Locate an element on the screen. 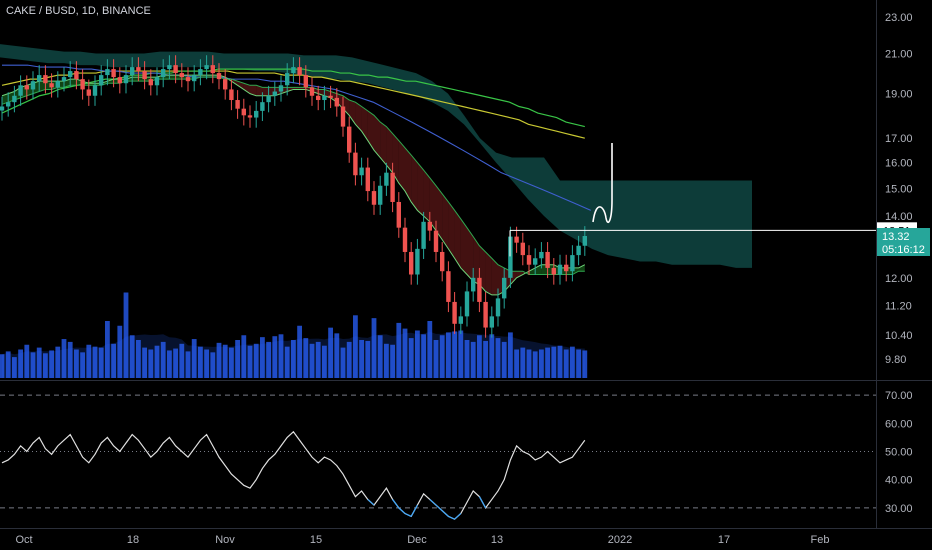 The height and width of the screenshot is (550, 932). rsi-tick-label: 60.00 is located at coordinates (899, 424).